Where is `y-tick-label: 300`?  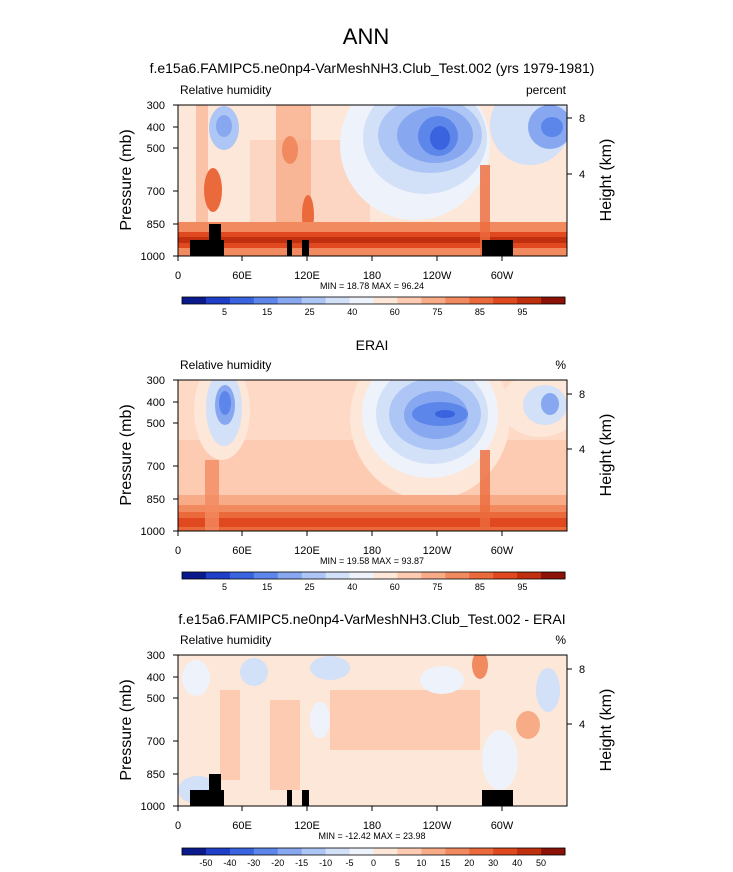
y-tick-label: 300 is located at coordinates (156, 656).